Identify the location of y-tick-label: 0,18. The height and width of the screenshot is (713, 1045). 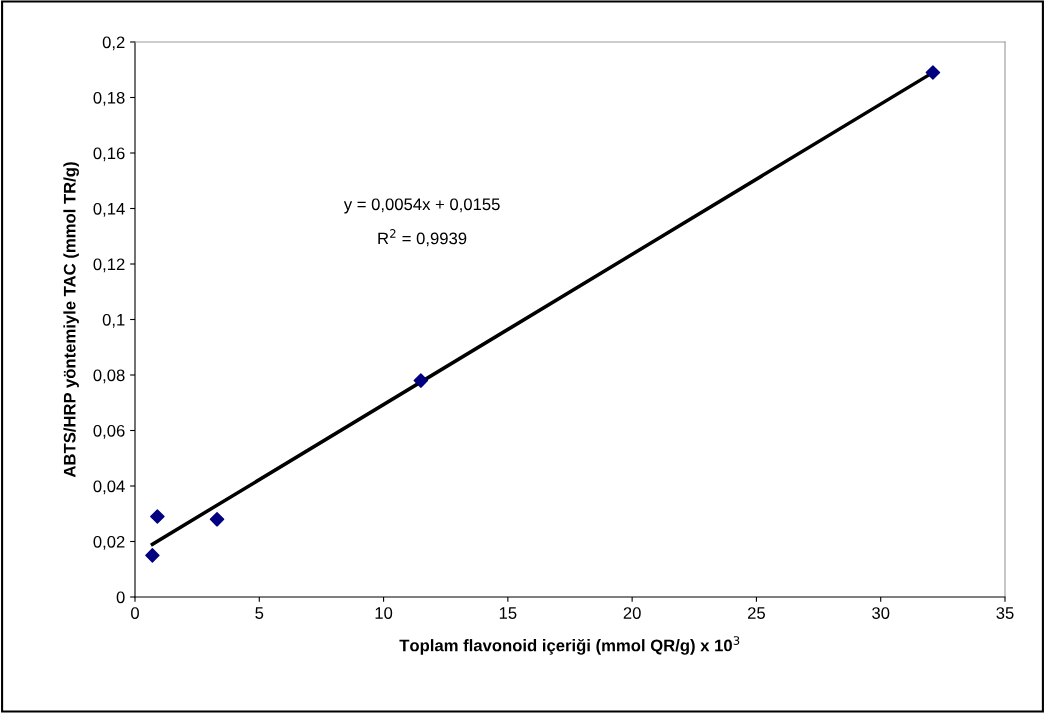
(109, 98).